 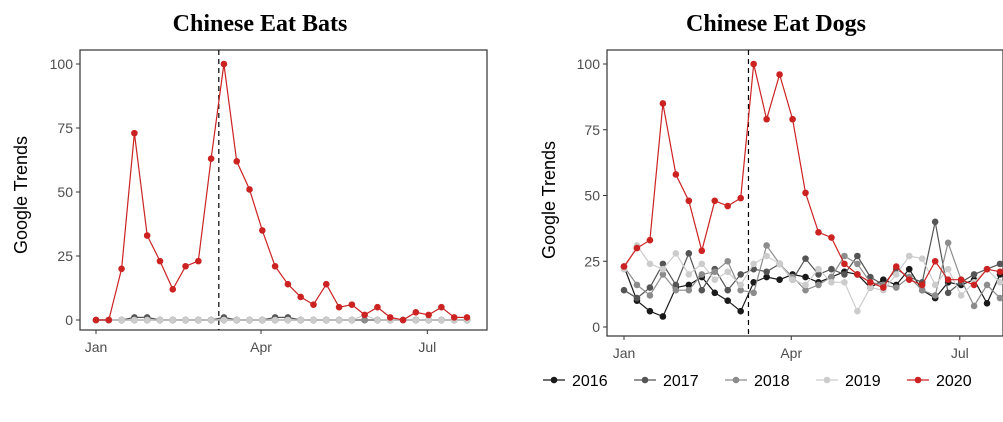 What do you see at coordinates (827, 380) in the screenshot?
I see `legend-key-point-2019` at bounding box center [827, 380].